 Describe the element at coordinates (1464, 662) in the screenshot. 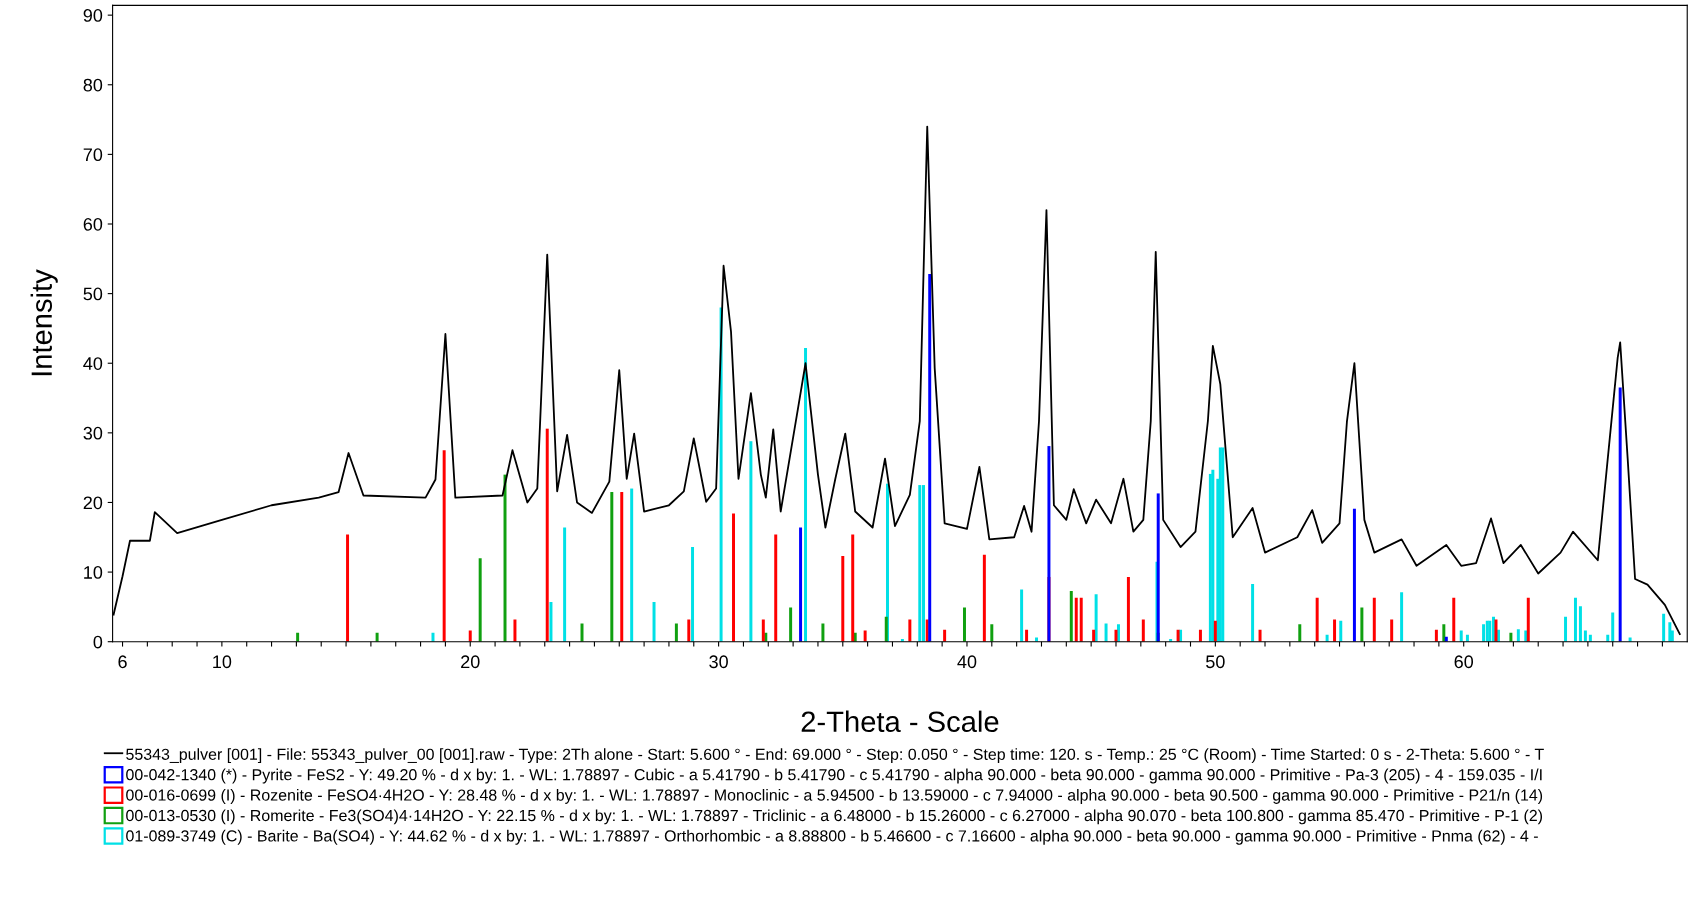

I see `x-tick-label: 60` at that location.